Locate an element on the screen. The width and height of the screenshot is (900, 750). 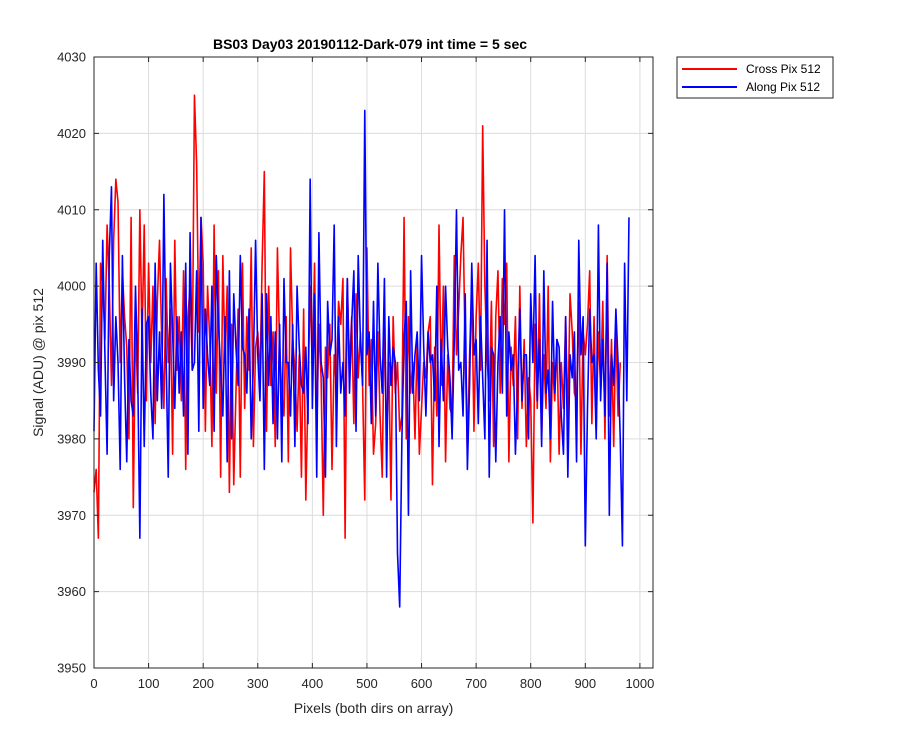
x-tick-label: 300 is located at coordinates (258, 683).